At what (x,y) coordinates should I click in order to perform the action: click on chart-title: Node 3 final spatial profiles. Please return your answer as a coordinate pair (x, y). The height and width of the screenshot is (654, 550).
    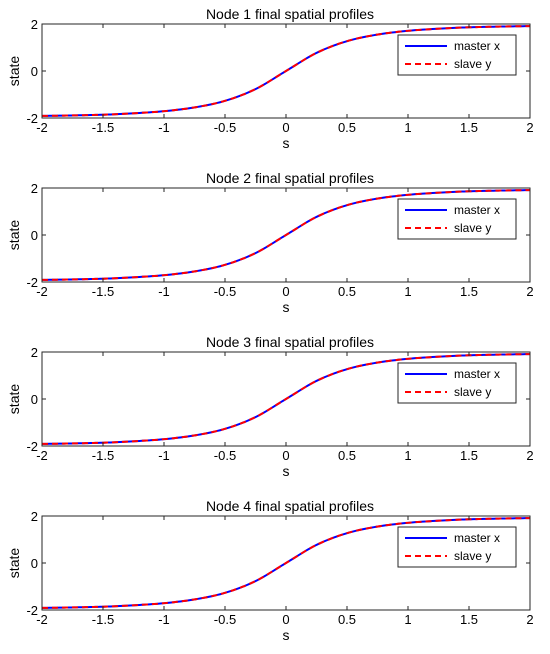
    Looking at the image, I should click on (290, 342).